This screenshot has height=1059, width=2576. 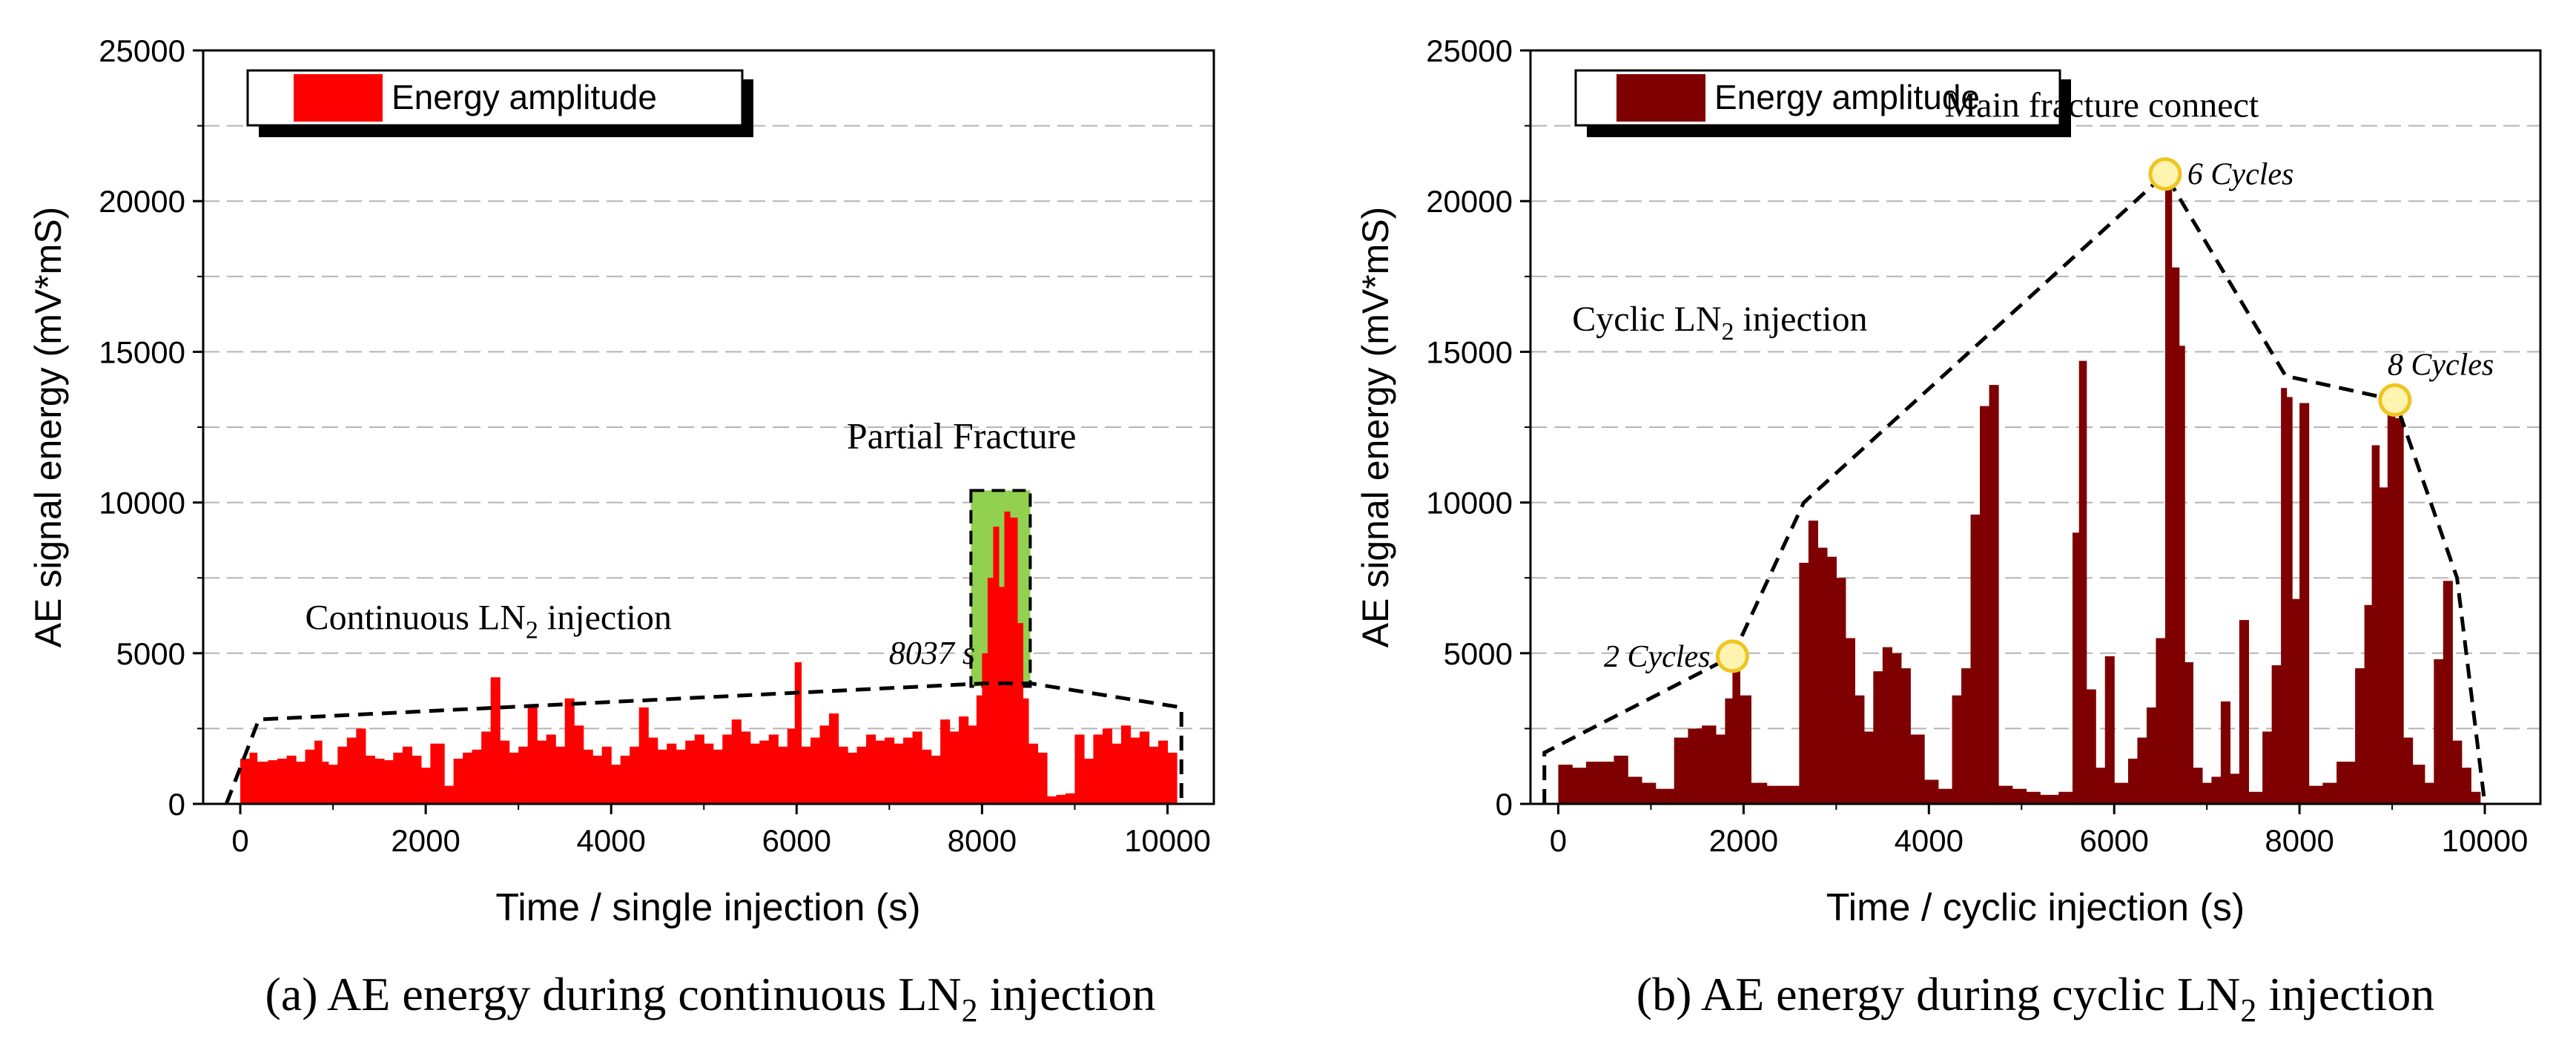 I want to click on b-y-tick-label: 5000, so click(x=1478, y=654).